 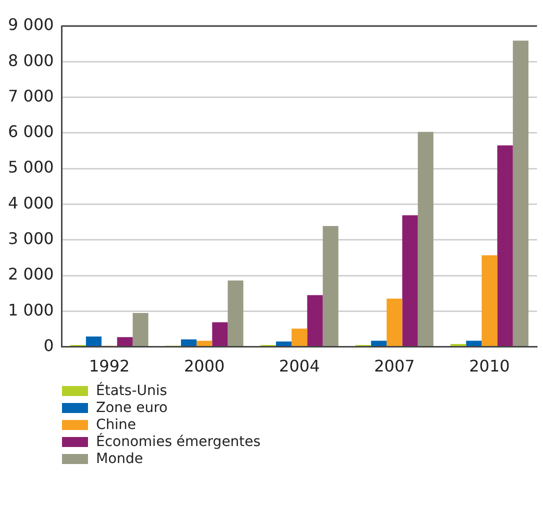 I want to click on y-tick-label: 2 000, so click(x=31, y=274).